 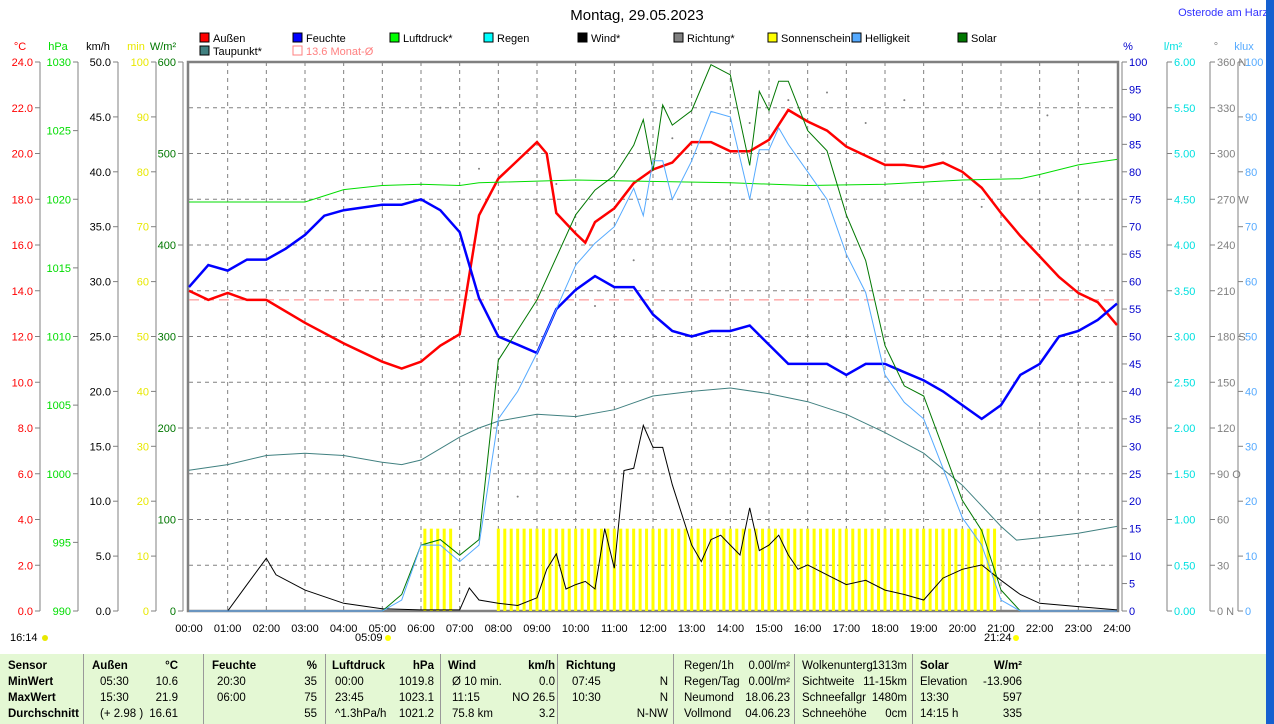 What do you see at coordinates (143, 283) in the screenshot?
I see `axis-tick-label: 60` at bounding box center [143, 283].